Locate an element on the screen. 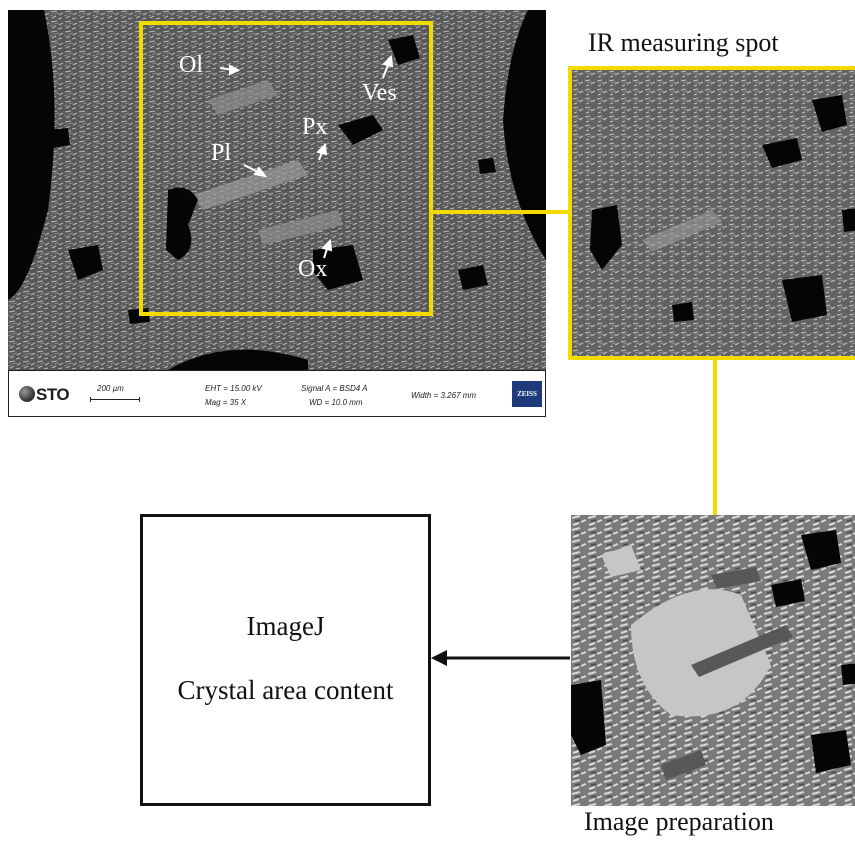 The width and height of the screenshot is (855, 843). signal-value: Signal A = BSD4 A is located at coordinates (334, 388).